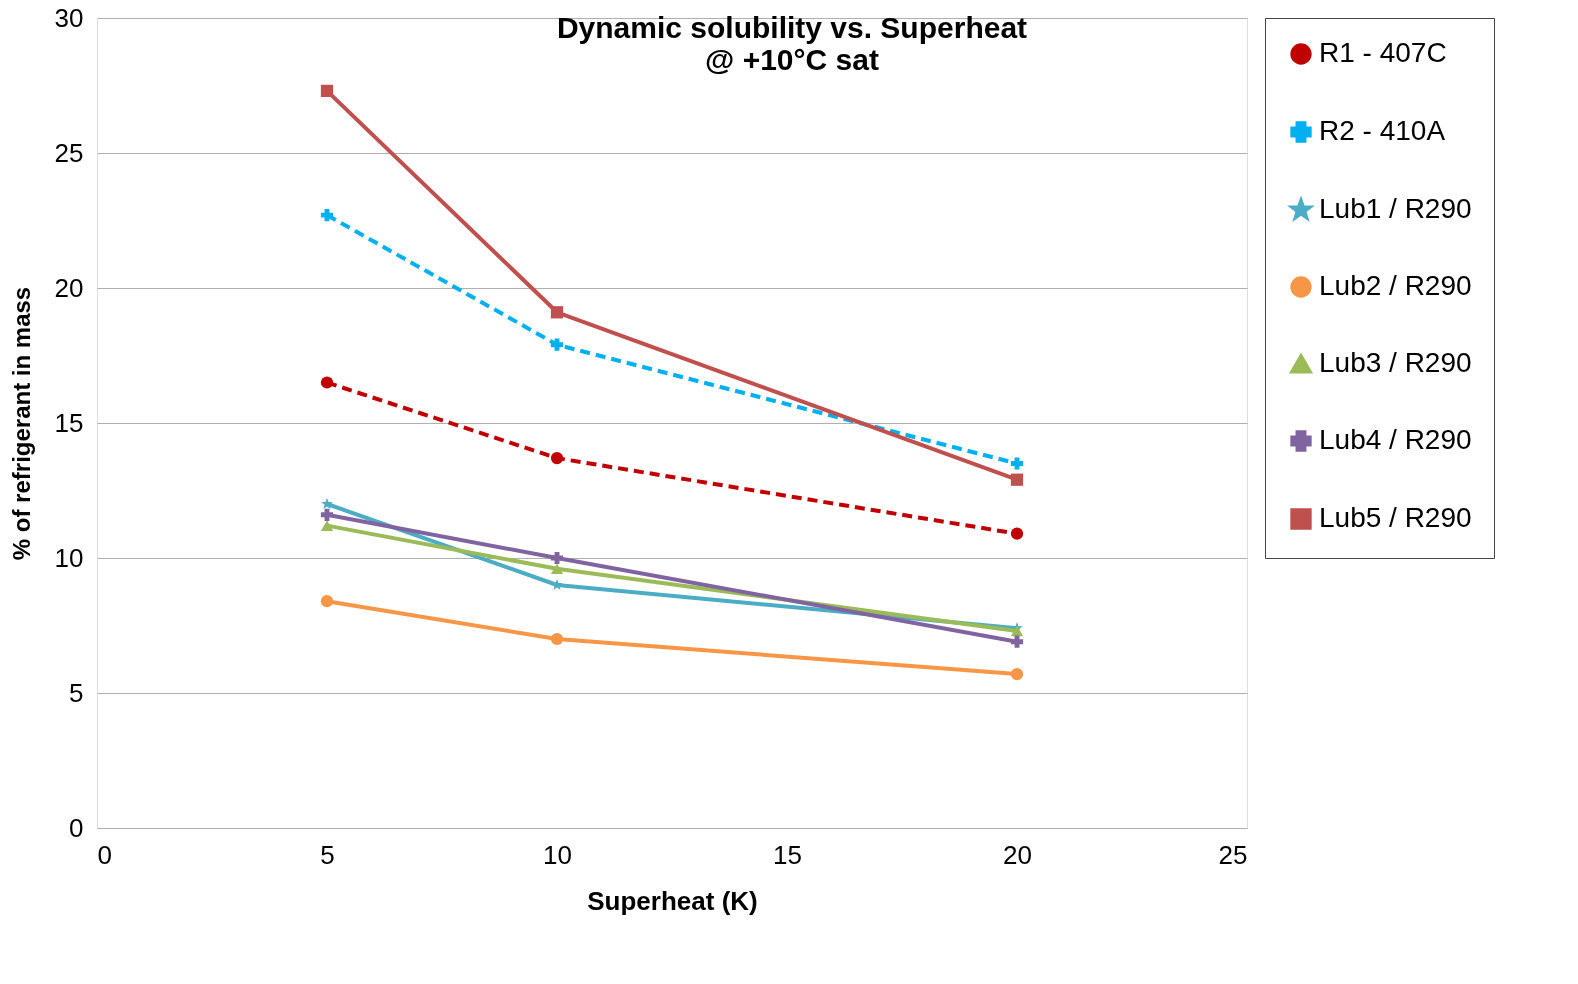 Image resolution: width=1578 pixels, height=984 pixels. I want to click on y-tick-label: 20, so click(69, 287).